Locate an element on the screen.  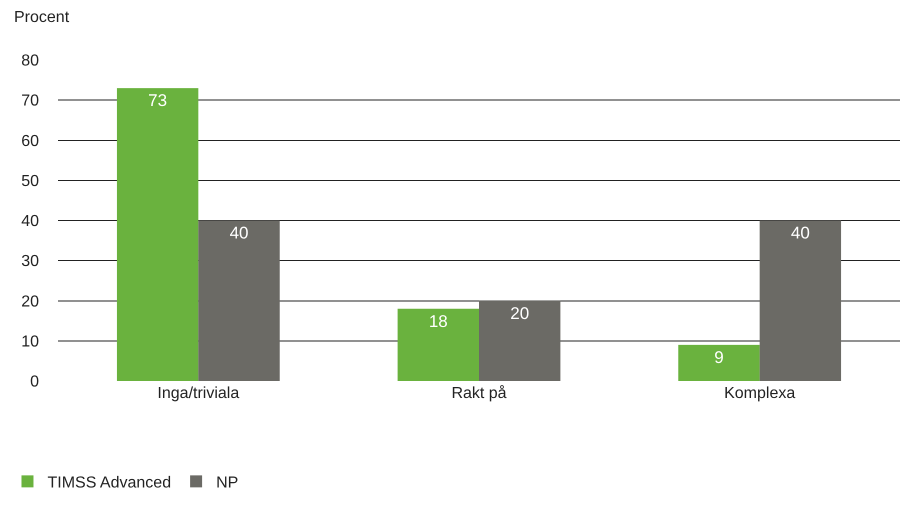
y-tick-label: 50 is located at coordinates (30, 181).